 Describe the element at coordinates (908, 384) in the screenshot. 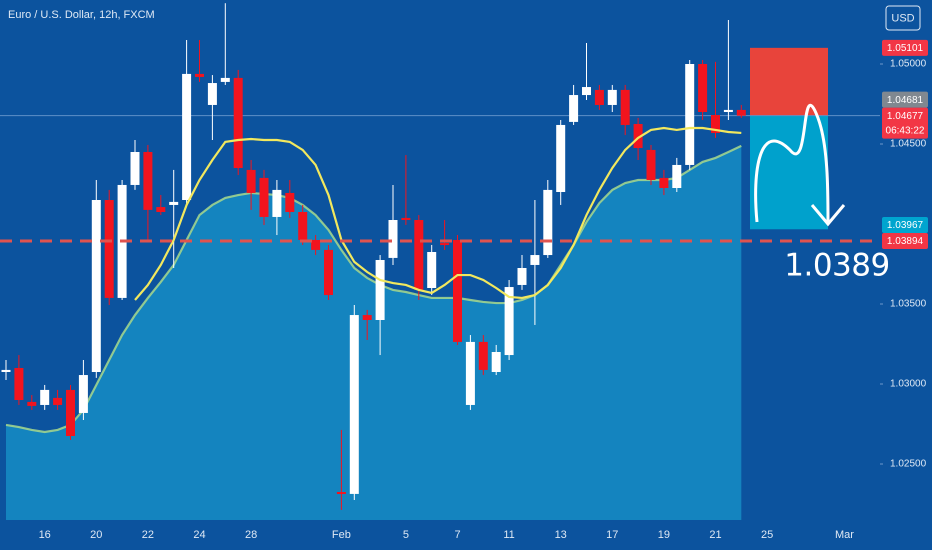

I see `y-tick-label: 1.03000` at that location.